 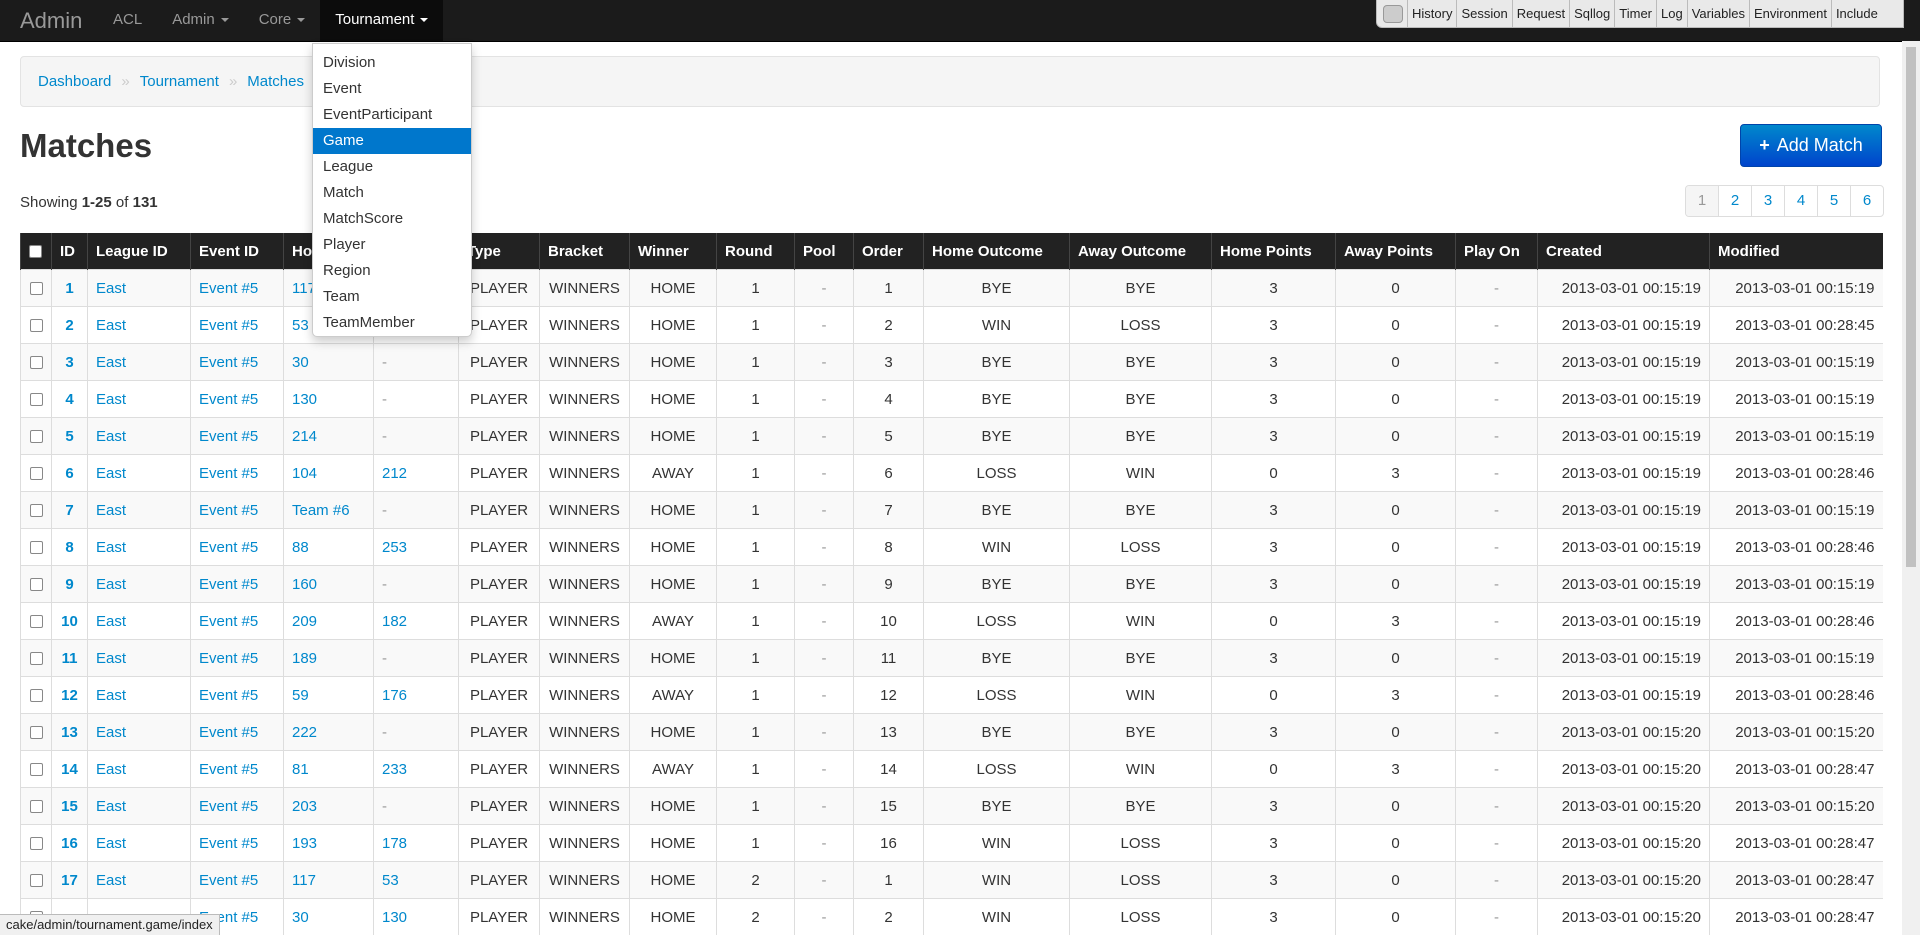 I want to click on dropdown-item: MatchScore, so click(x=363, y=218).